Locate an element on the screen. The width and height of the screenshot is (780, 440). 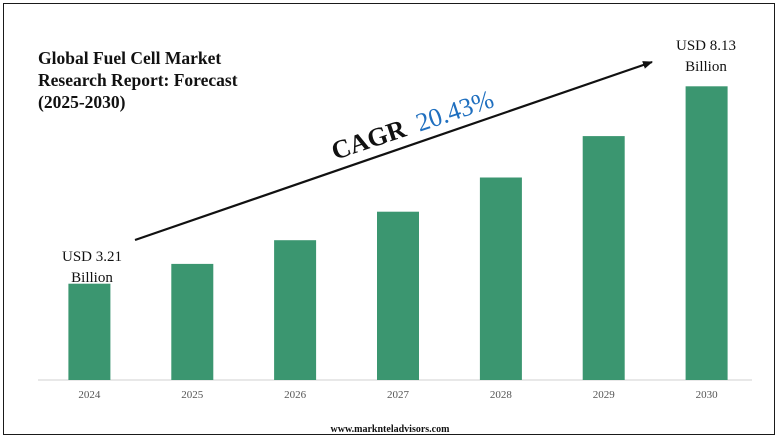
x-tick-2027: 2027 is located at coordinates (398, 395).